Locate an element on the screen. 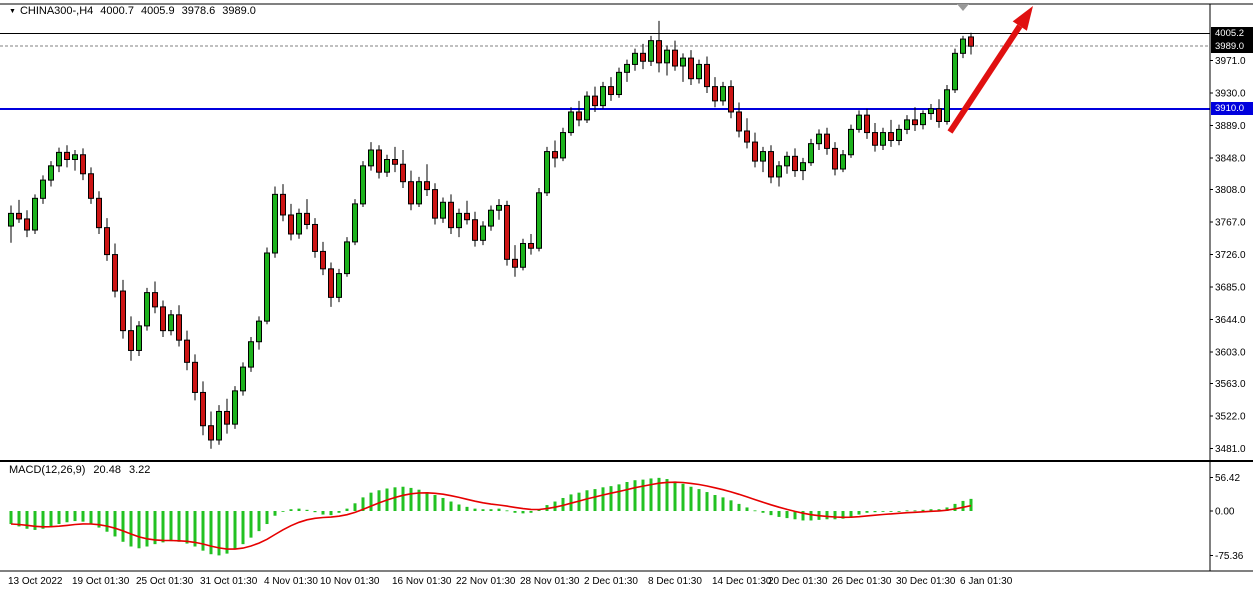 The width and height of the screenshot is (1253, 594). level-lines is located at coordinates (605, 71).